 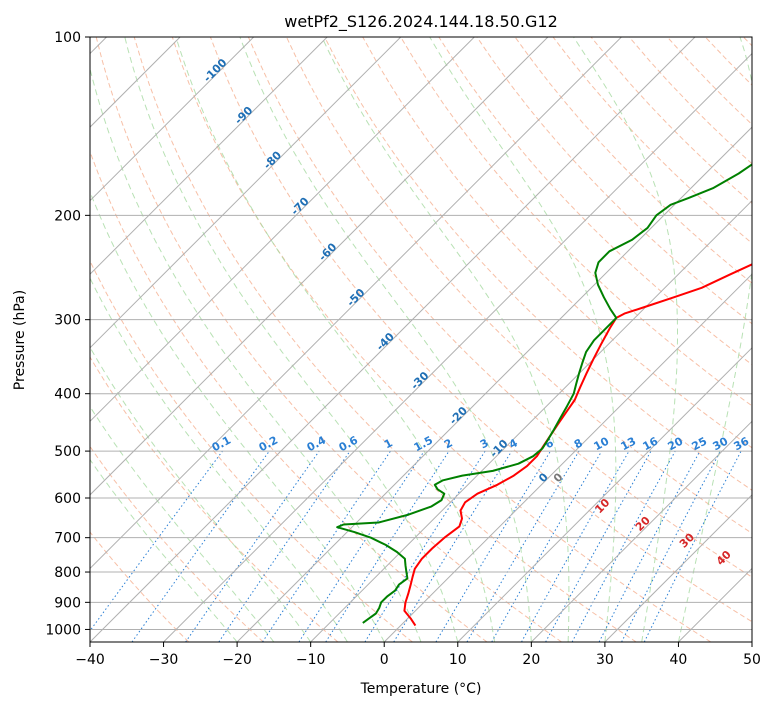 I want to click on y-tick-label: 800, so click(x=67, y=573).